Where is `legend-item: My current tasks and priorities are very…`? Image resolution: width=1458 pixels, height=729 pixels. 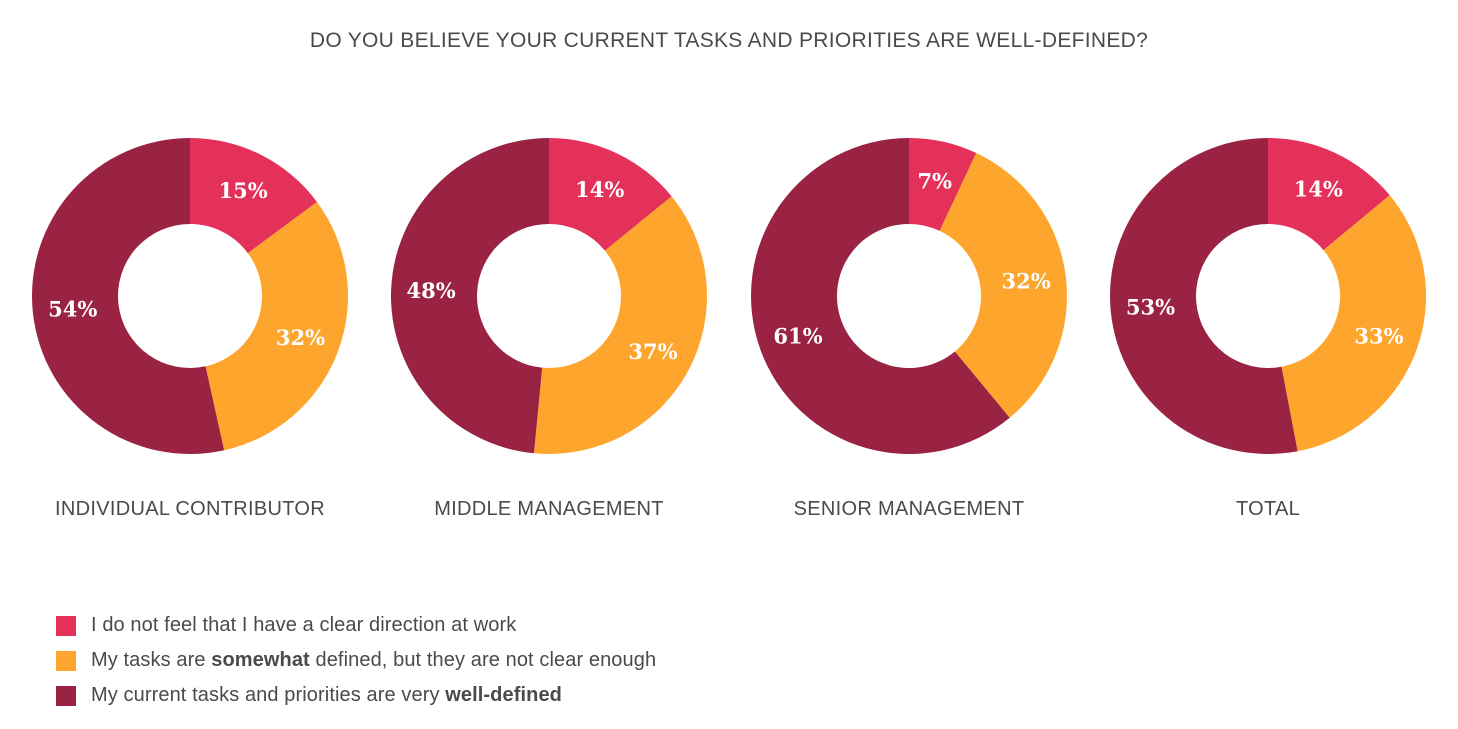 legend-item: My current tasks and priorities are very… is located at coordinates (356, 695).